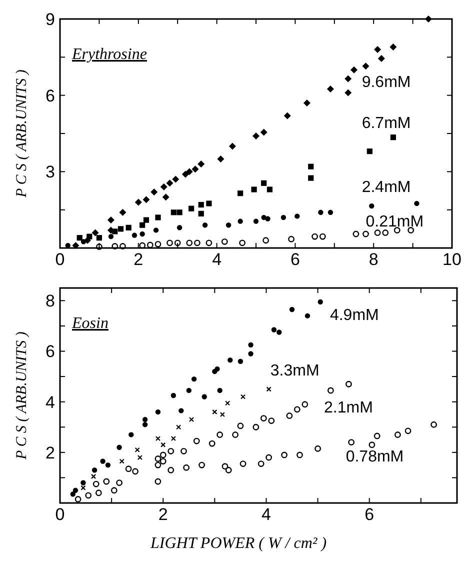  Describe the element at coordinates (375, 457) in the screenshot. I see `series-label: 0.78mM` at that location.